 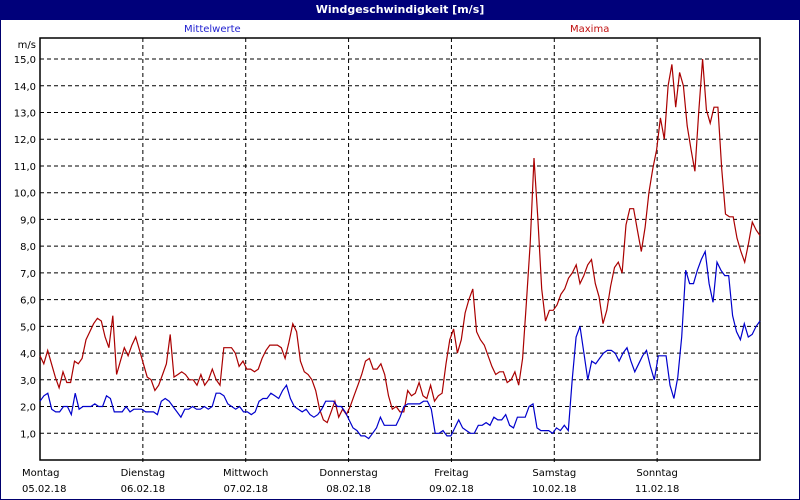 I want to click on x-tick-day: Dienstag, so click(x=143, y=473).